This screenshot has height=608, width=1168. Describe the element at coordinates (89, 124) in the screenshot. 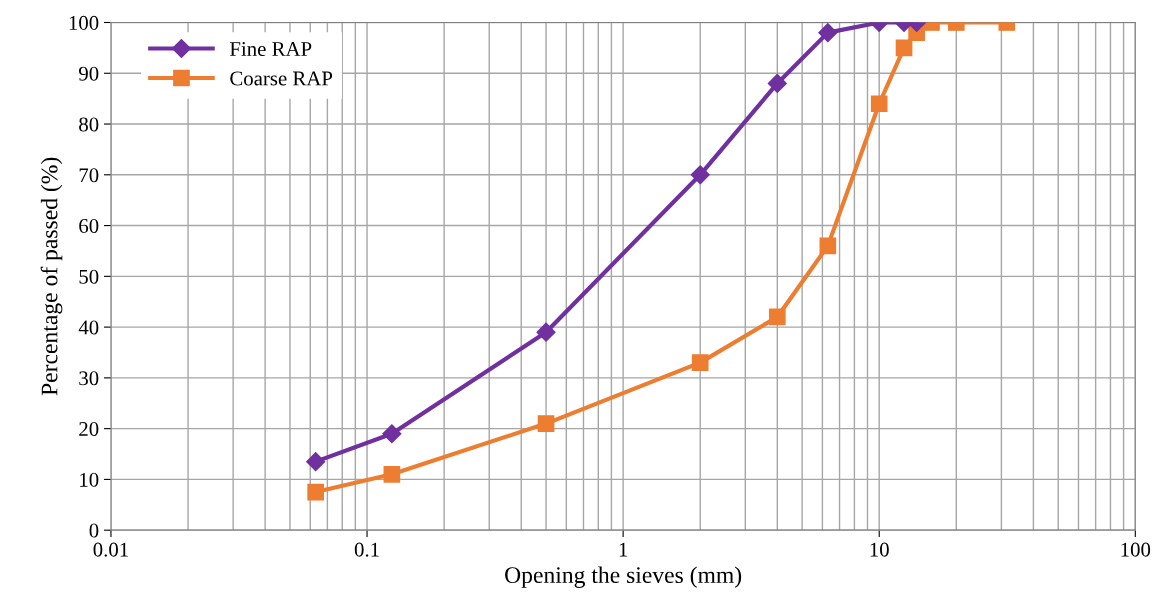

I see `y-tick-label: 80` at that location.